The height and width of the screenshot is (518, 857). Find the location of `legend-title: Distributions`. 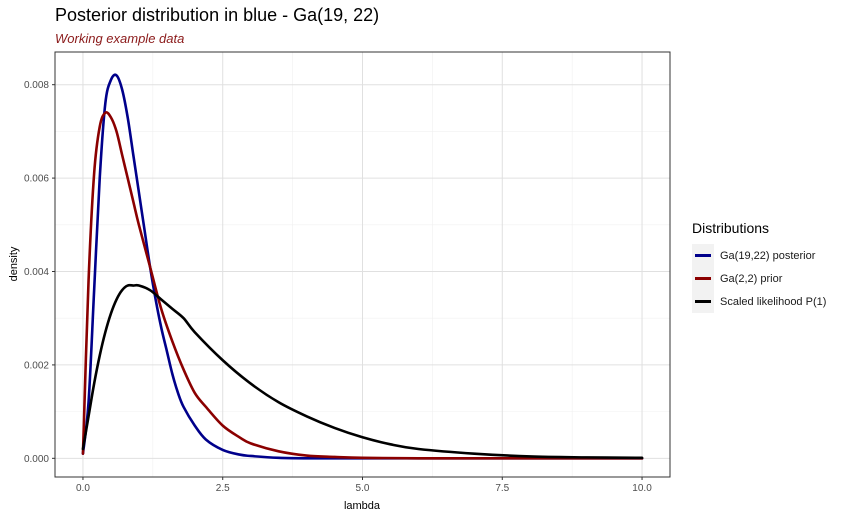

legend-title: Distributions is located at coordinates (731, 228).